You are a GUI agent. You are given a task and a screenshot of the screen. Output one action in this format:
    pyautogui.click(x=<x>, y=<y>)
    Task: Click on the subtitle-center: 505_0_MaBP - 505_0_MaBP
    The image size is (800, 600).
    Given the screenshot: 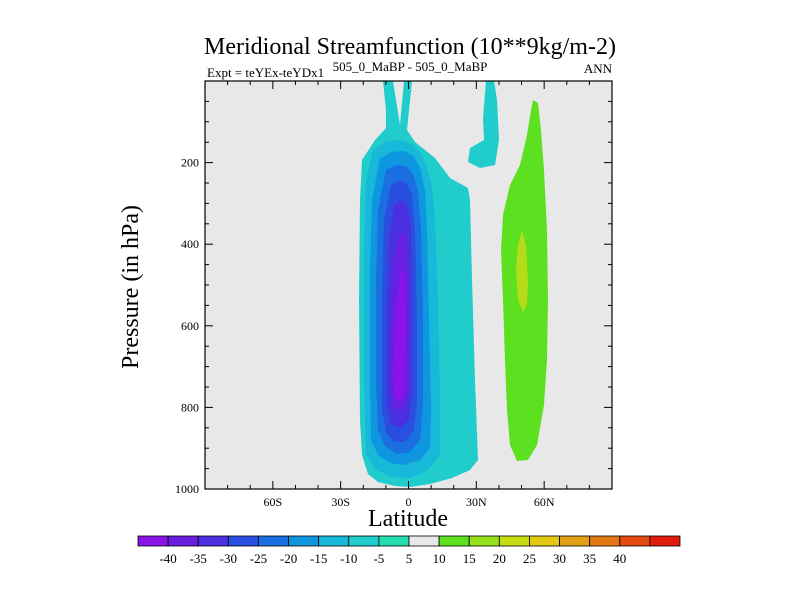 What is the action you would take?
    pyautogui.click(x=410, y=66)
    